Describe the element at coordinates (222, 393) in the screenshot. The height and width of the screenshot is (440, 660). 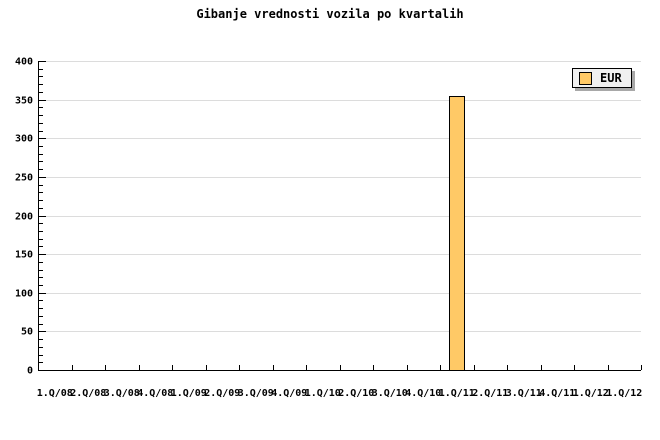
I see `x-tick-label: 2.Q/09` at that location.